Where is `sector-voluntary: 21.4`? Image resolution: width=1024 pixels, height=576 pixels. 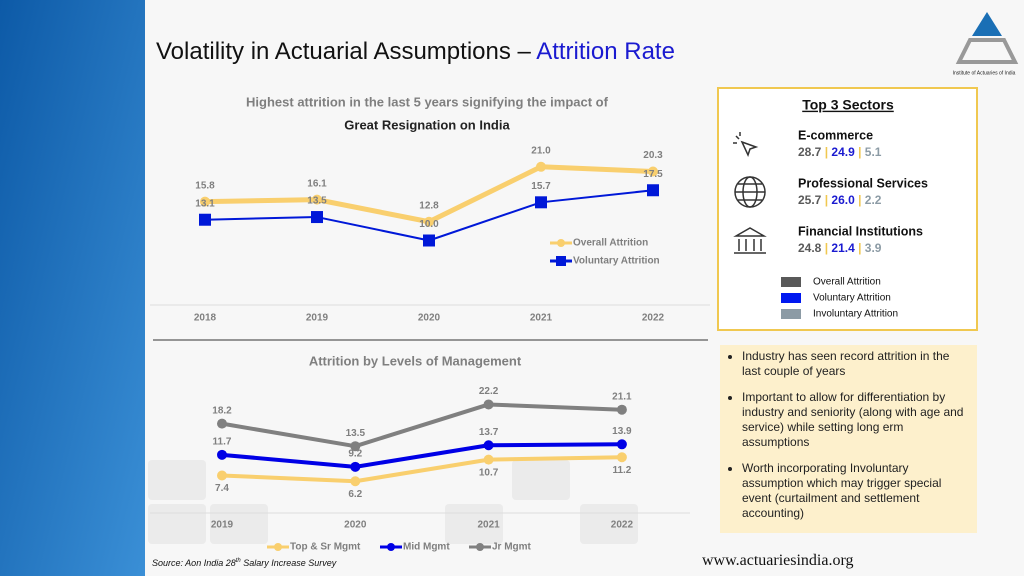
sector-voluntary: 21.4 is located at coordinates (843, 248).